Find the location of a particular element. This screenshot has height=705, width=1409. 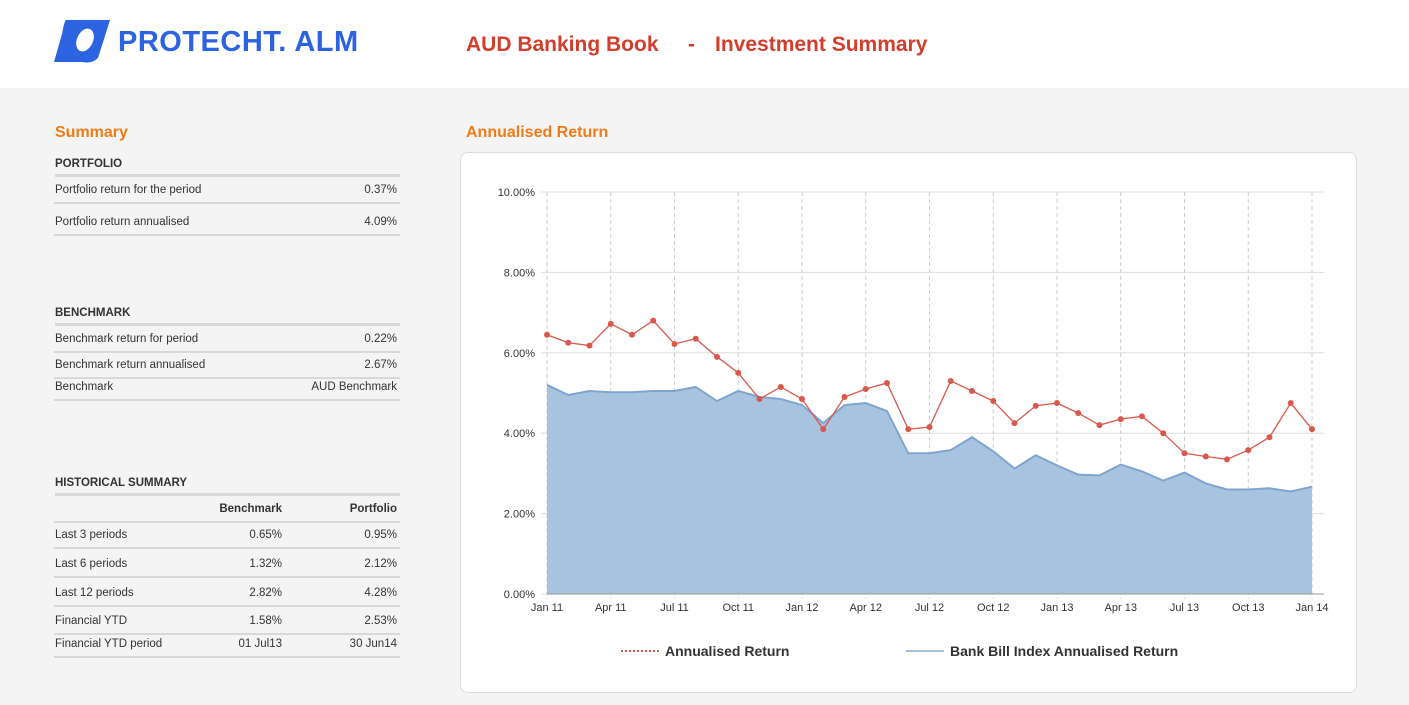

section-heading: BENCHMARK is located at coordinates (227, 316).